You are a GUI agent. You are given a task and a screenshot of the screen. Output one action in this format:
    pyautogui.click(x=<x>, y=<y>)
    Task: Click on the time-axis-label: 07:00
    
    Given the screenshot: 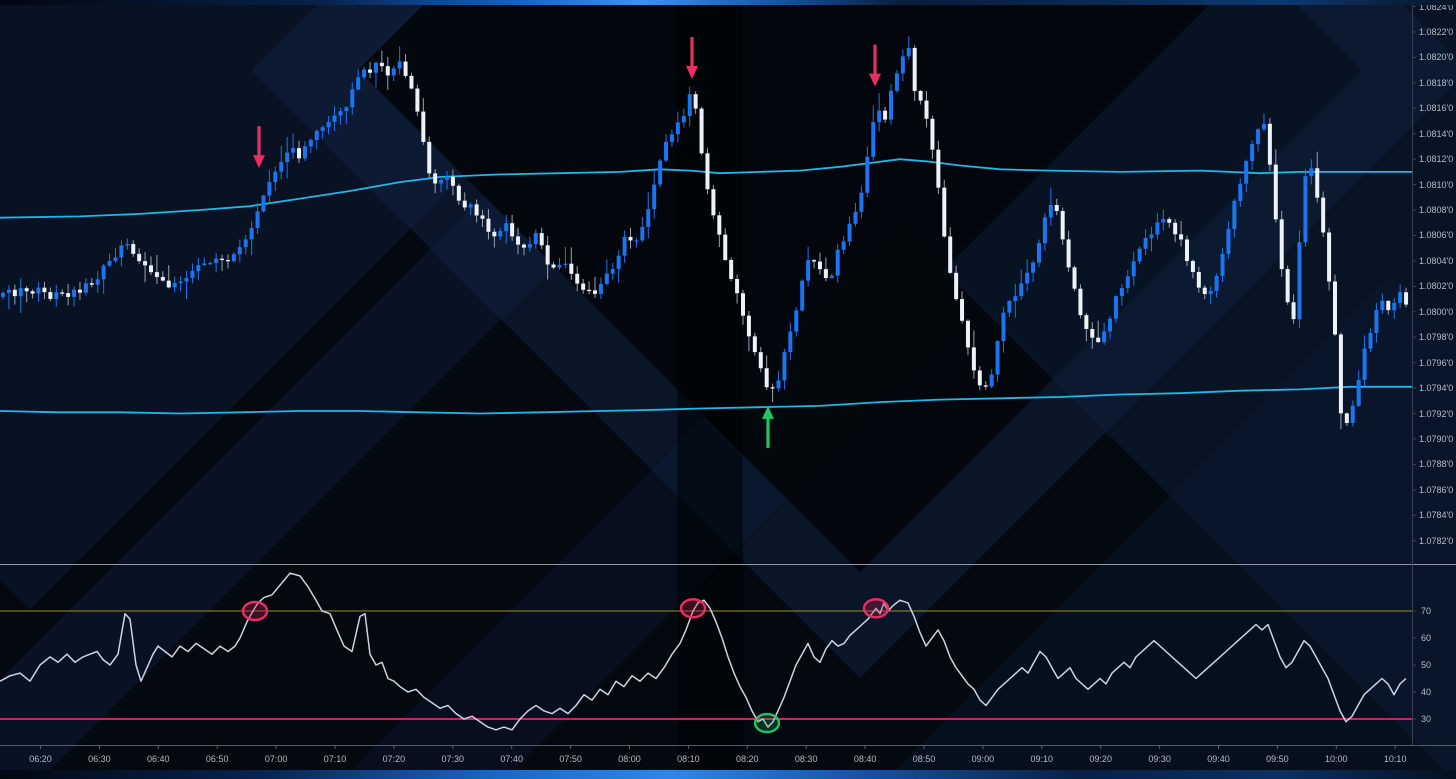 What is the action you would take?
    pyautogui.click(x=276, y=759)
    